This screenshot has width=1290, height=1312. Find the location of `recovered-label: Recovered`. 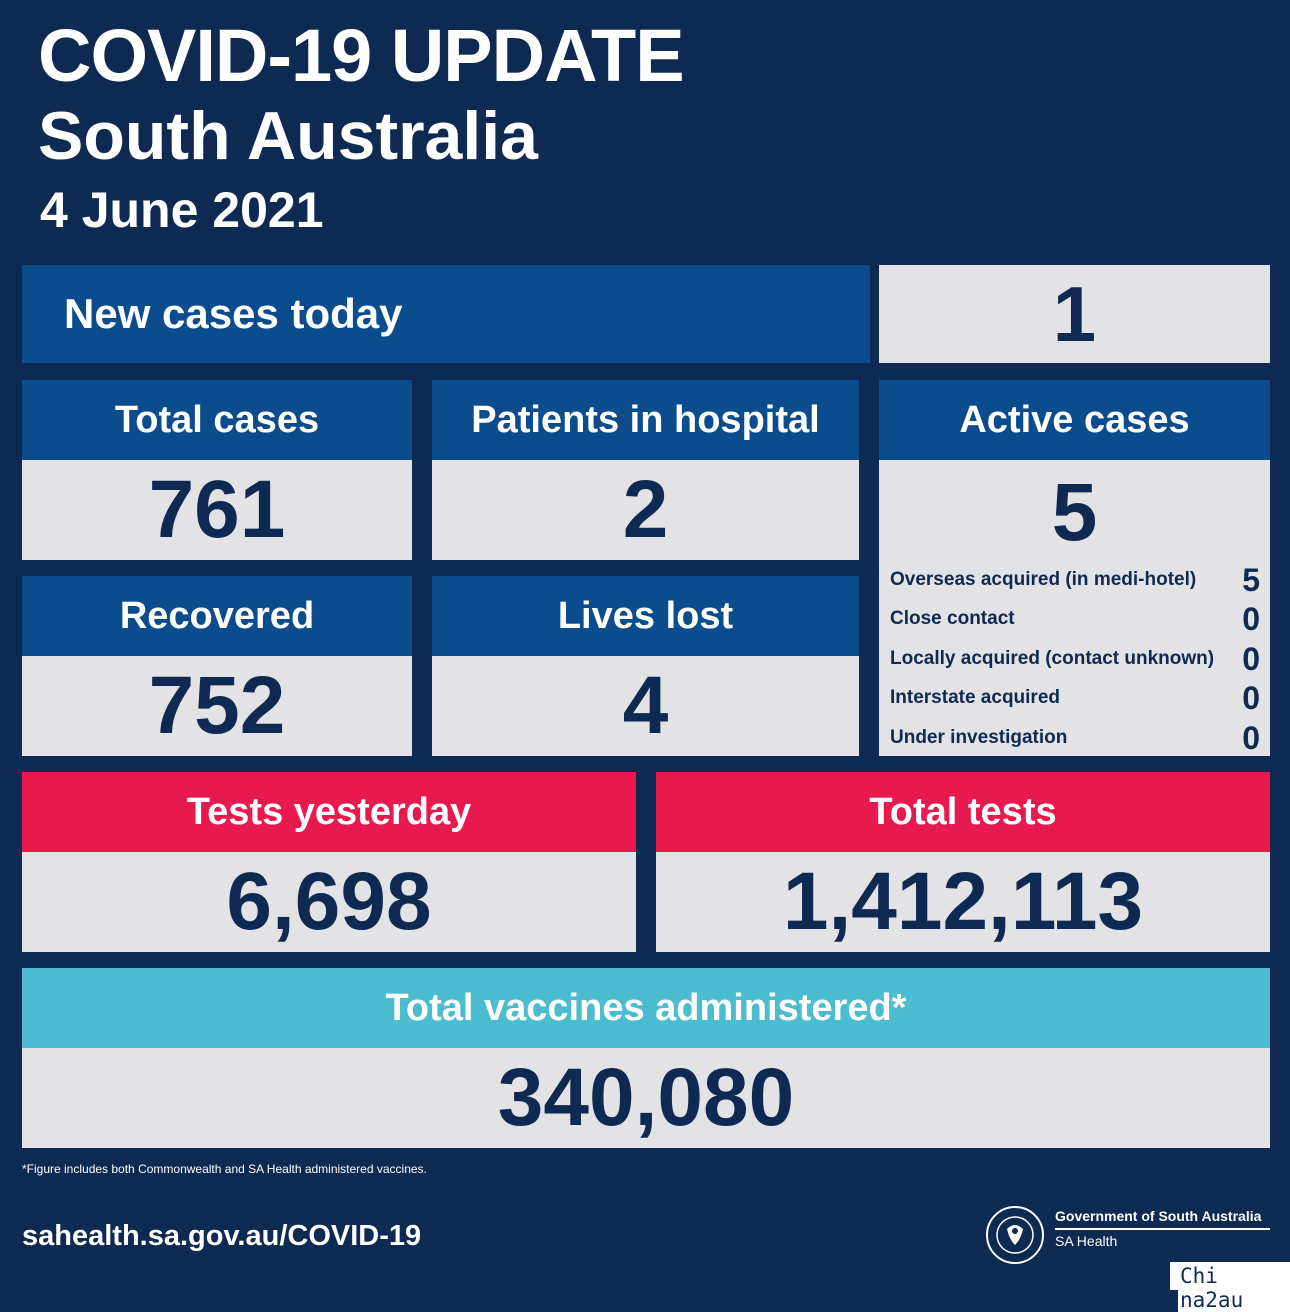

recovered-label: Recovered is located at coordinates (217, 615).